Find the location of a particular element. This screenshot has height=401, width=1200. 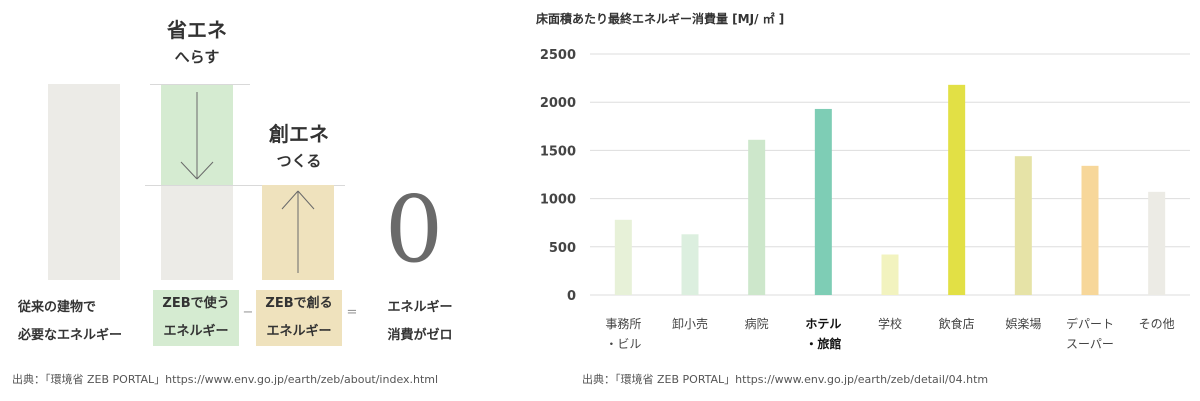

zeb-used-energy-bar is located at coordinates (197, 232).